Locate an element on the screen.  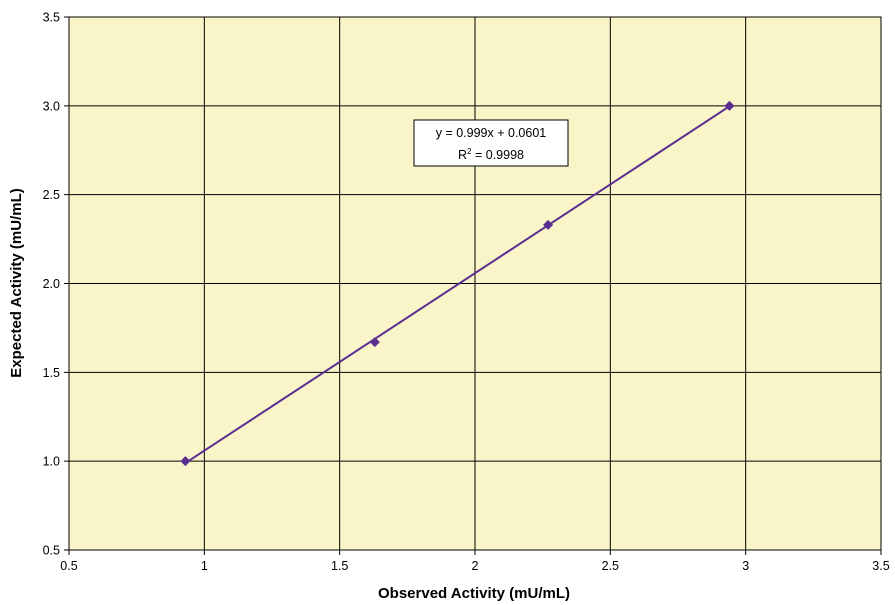
r-squared-superscript: 2 is located at coordinates (469, 151).